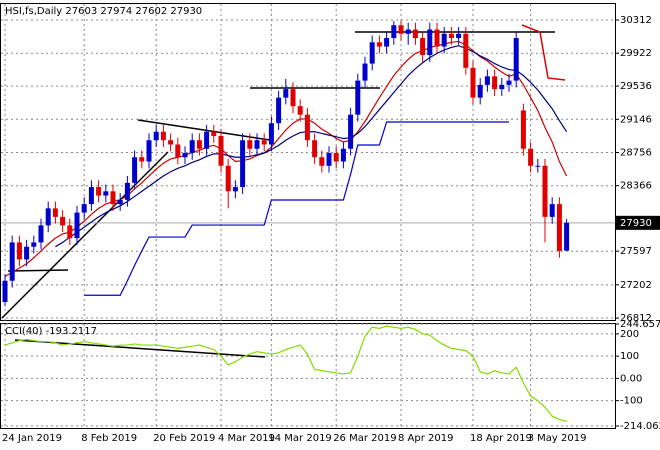  I want to click on y-tick-label: 26812, so click(636, 318).